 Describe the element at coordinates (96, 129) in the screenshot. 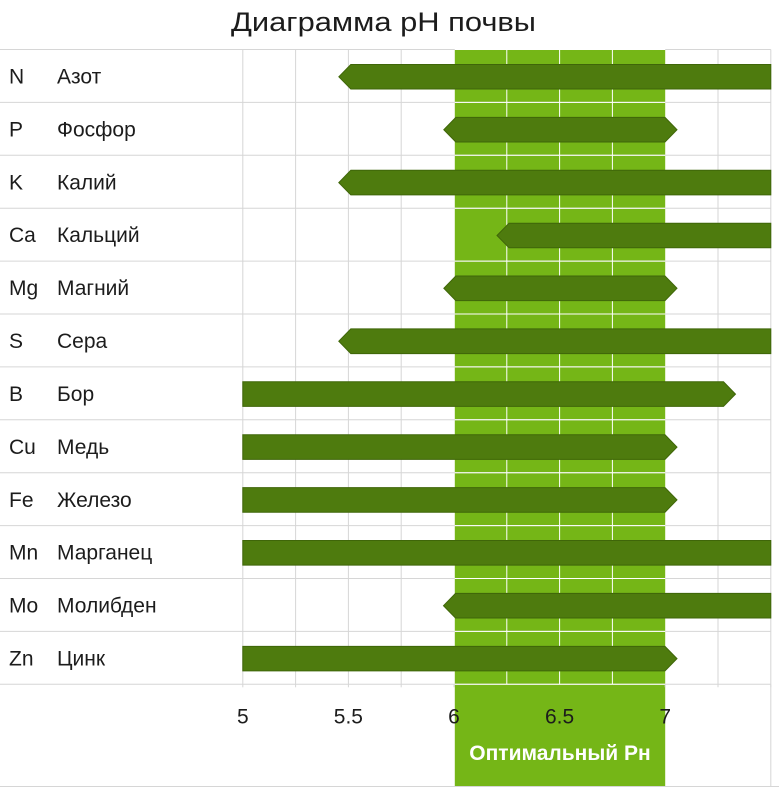

I see `svg-text: Фосфор` at that location.